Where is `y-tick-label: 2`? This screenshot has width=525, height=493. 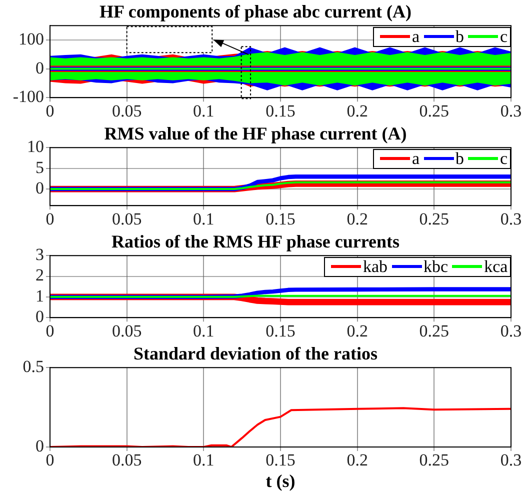 y-tick-label: 2 is located at coordinates (40, 275).